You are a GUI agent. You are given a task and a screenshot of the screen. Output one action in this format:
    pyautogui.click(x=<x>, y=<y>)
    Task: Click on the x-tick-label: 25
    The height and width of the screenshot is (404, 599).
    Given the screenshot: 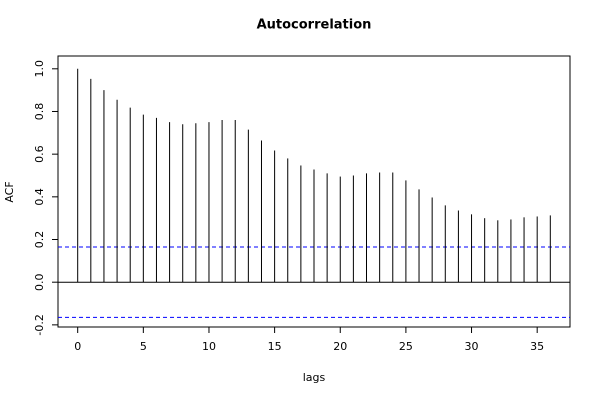 What is the action you would take?
    pyautogui.click(x=406, y=346)
    